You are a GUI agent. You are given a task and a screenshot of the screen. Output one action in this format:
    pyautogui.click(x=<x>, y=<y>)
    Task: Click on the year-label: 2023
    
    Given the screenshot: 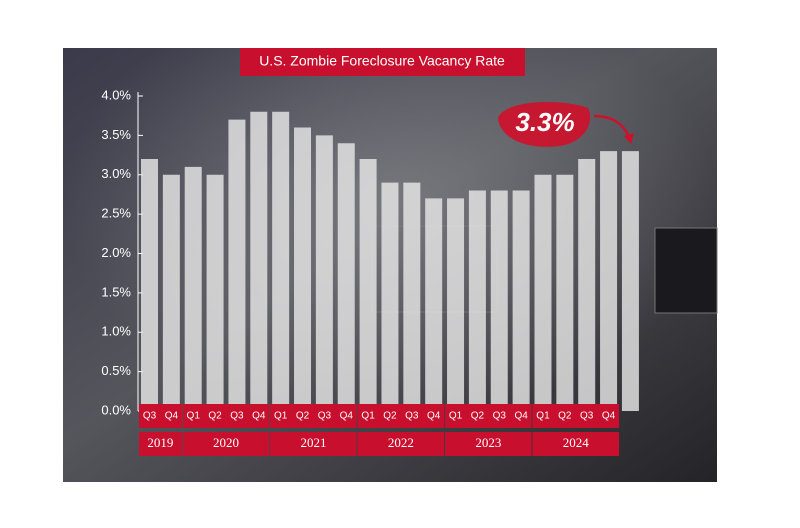 What is the action you would take?
    pyautogui.click(x=488, y=442)
    